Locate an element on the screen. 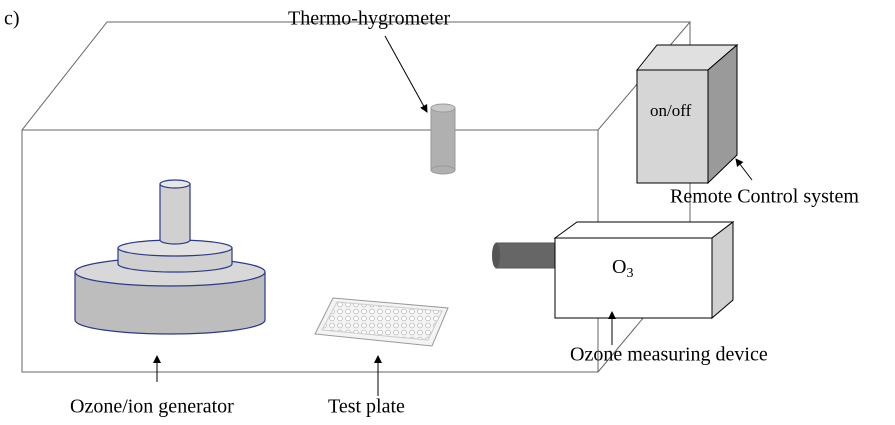  symbol-subscript: 3 is located at coordinates (629, 273).